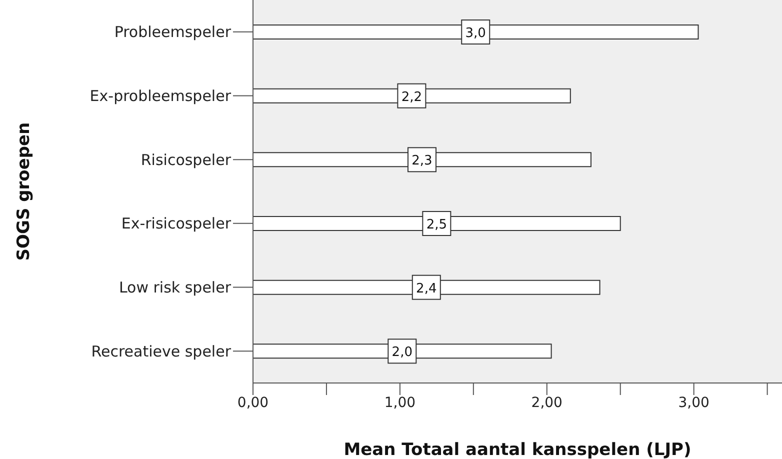 This screenshot has width=782, height=459. Describe the element at coordinates (694, 402) in the screenshot. I see `x-tick-label: 3,00` at that location.